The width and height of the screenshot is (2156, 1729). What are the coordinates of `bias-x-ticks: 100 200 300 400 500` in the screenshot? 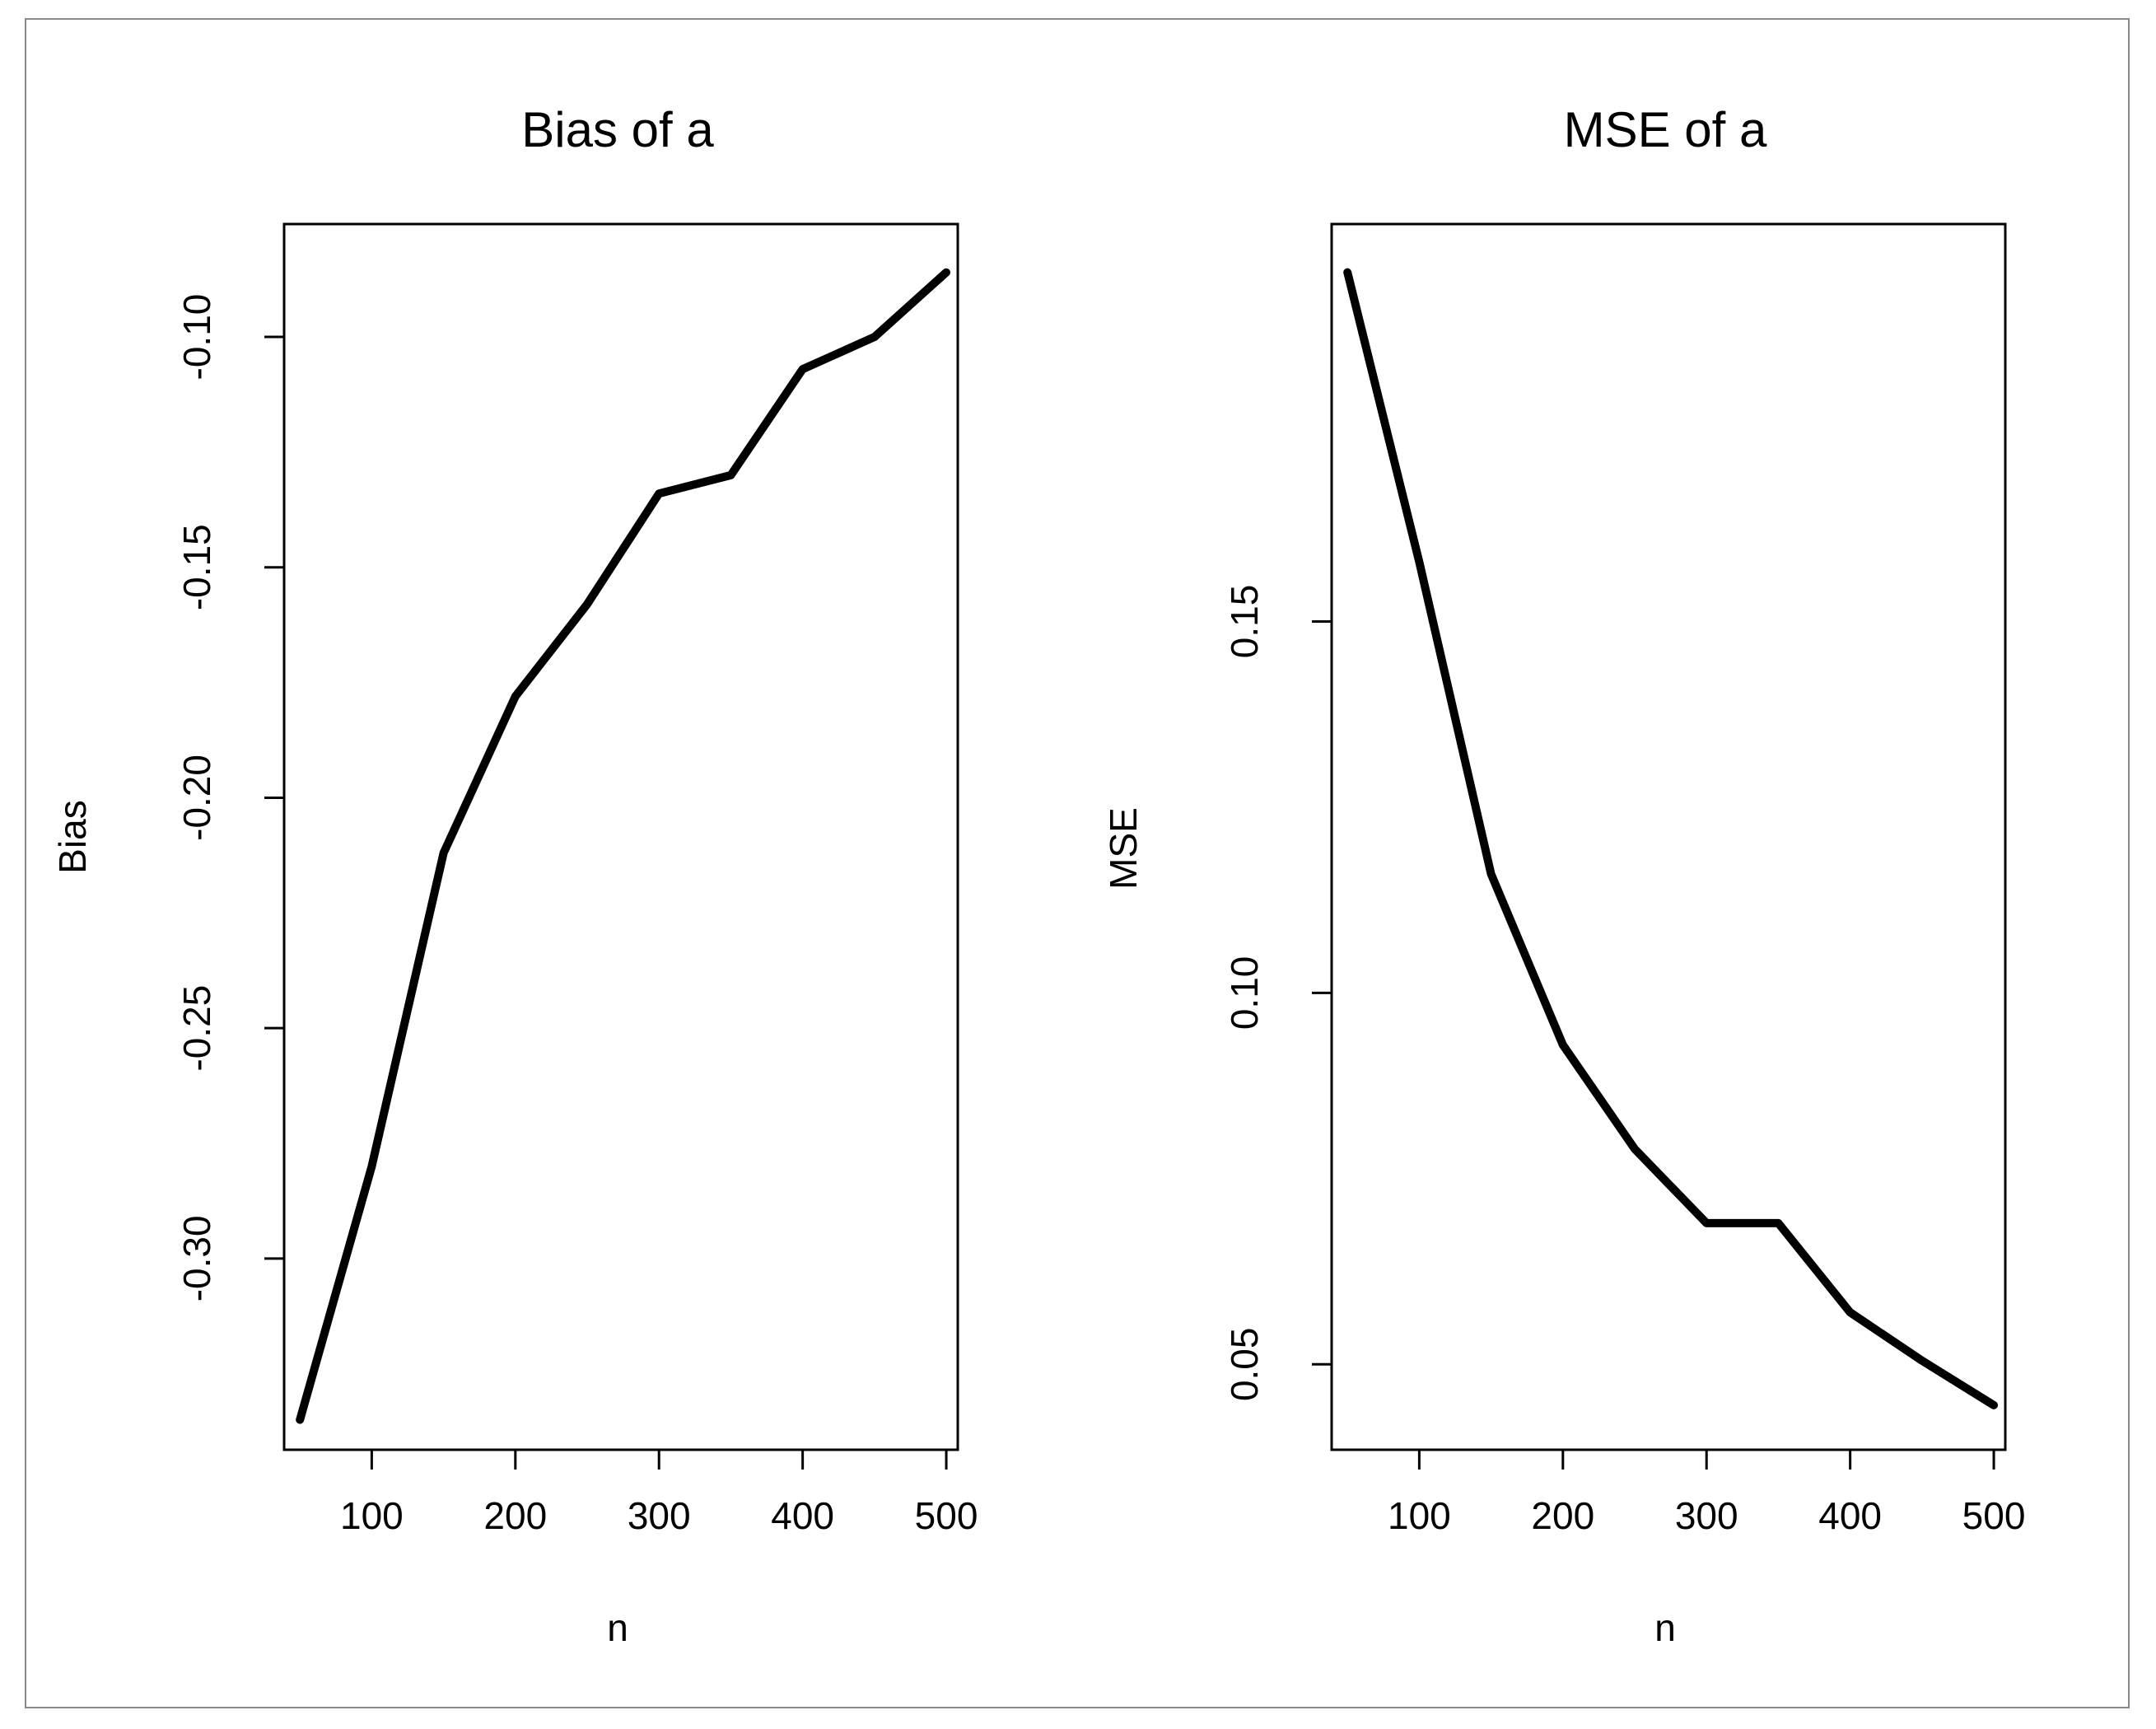 It's located at (659, 1493).